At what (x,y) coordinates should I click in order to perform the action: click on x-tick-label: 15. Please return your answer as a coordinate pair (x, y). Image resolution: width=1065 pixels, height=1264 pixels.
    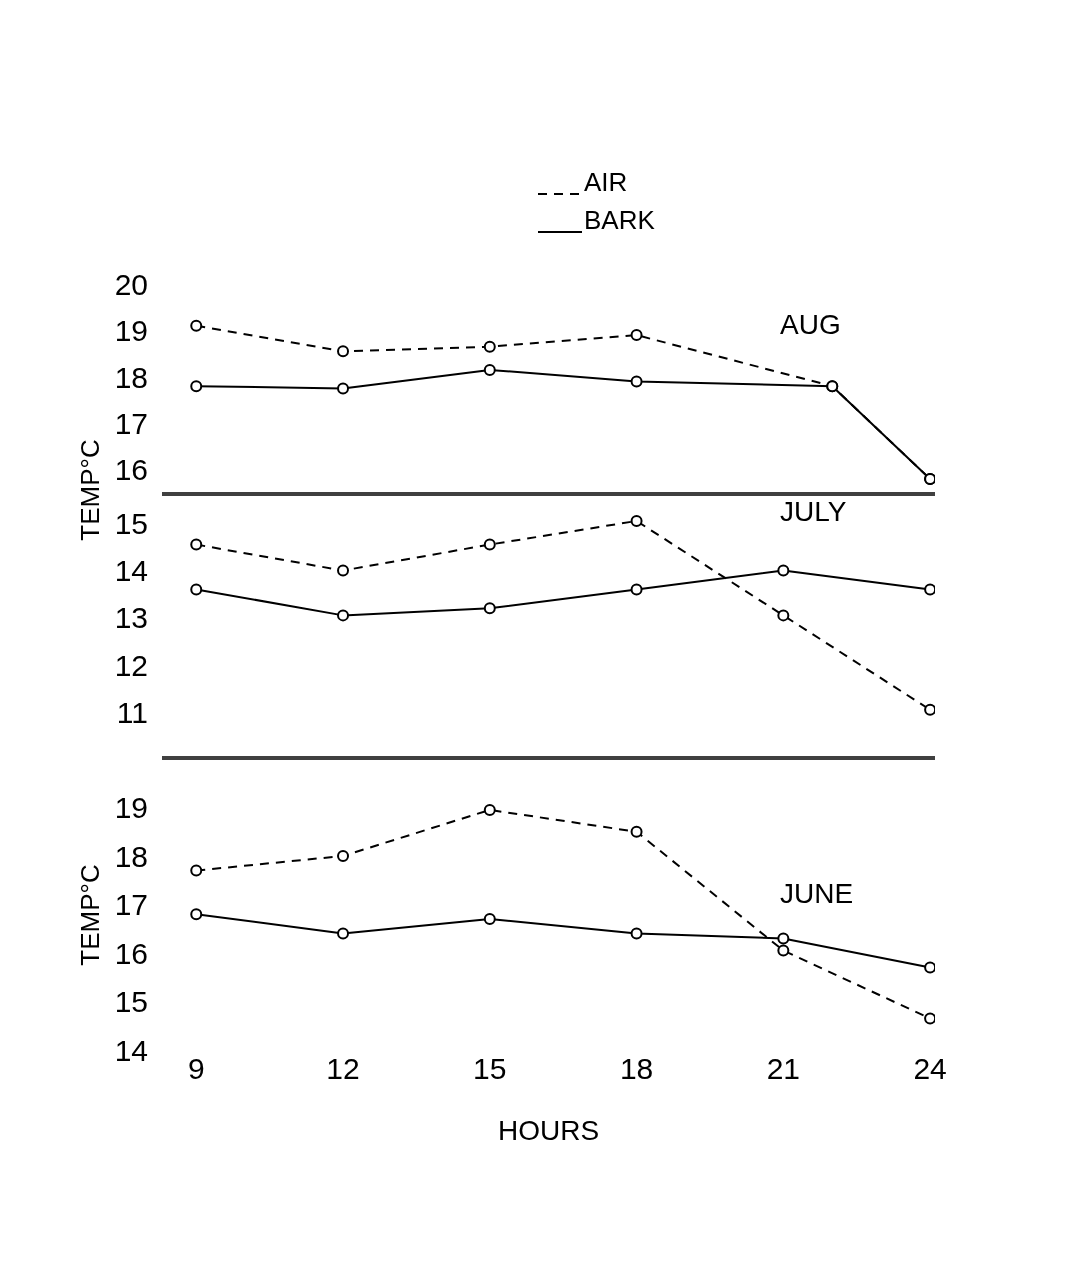
    Looking at the image, I should click on (490, 1069).